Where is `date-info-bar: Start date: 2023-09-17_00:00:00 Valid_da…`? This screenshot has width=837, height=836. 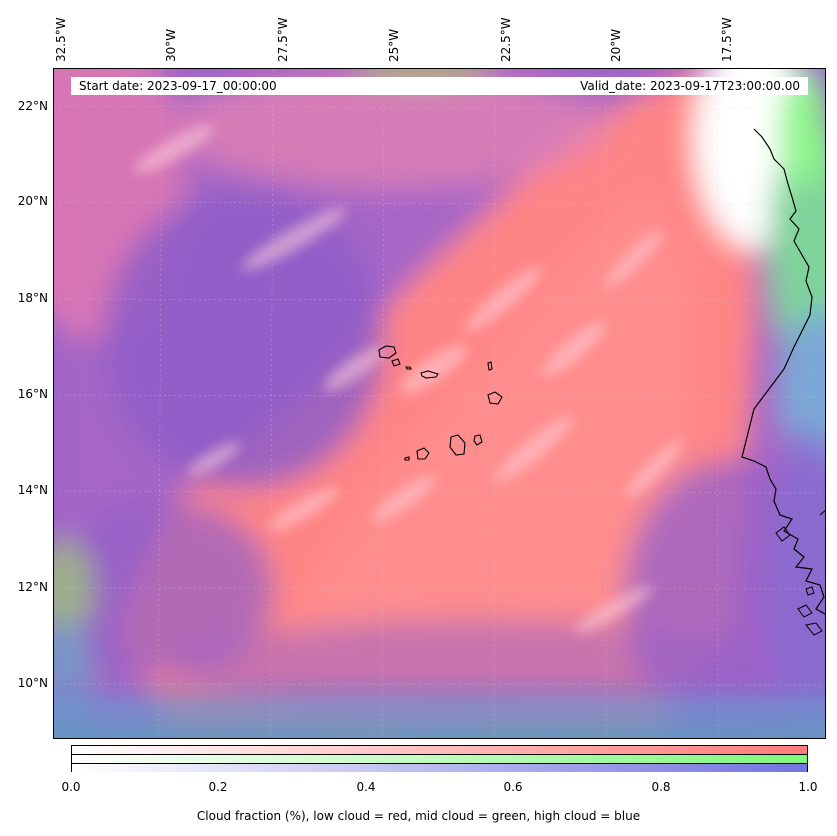
date-info-bar: Start date: 2023-09-17_00:00:00 Valid_da… is located at coordinates (439, 86).